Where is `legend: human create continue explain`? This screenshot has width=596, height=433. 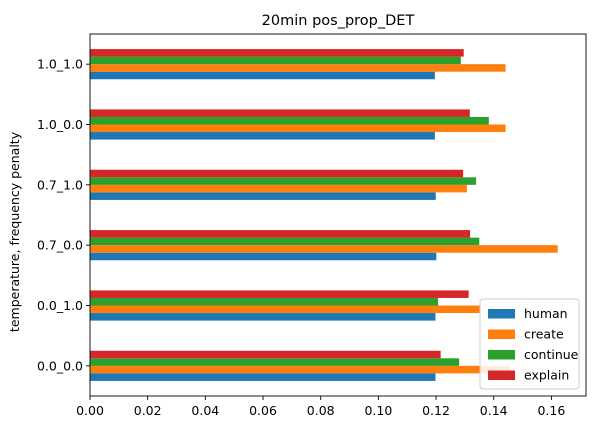 legend: human create continue explain is located at coordinates (529, 344).